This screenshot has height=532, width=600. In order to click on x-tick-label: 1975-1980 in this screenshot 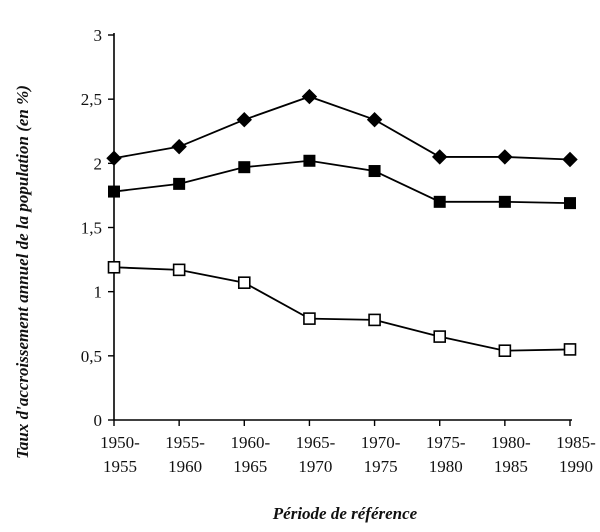, I will do `click(446, 454)`.